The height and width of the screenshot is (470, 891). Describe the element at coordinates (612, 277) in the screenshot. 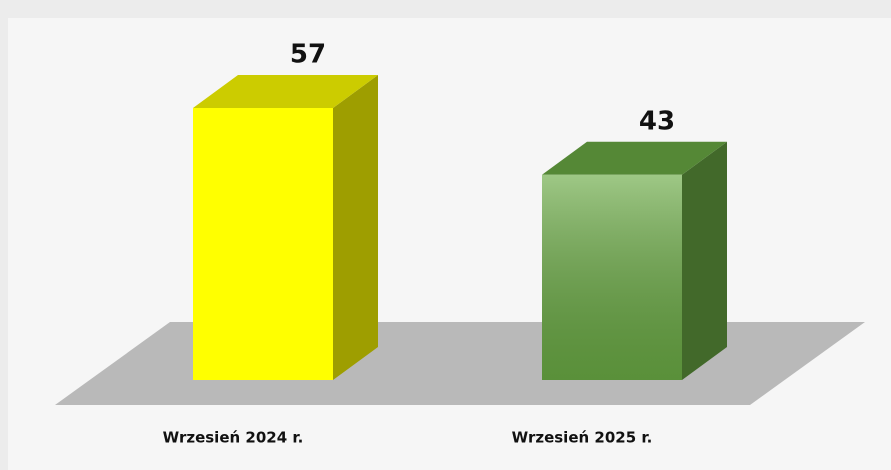

I see `bar-shine` at that location.